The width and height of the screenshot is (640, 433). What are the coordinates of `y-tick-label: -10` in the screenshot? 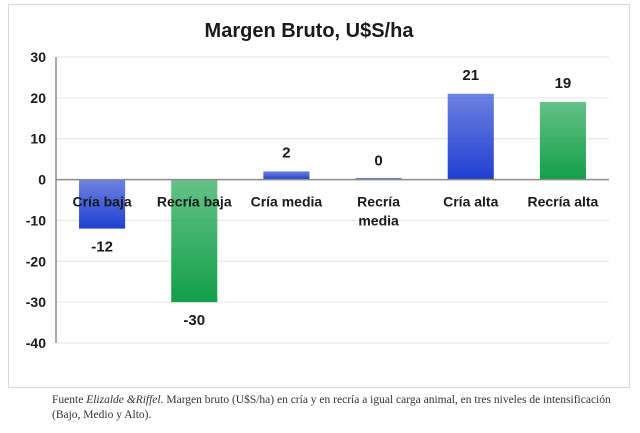 It's located at (36, 220).